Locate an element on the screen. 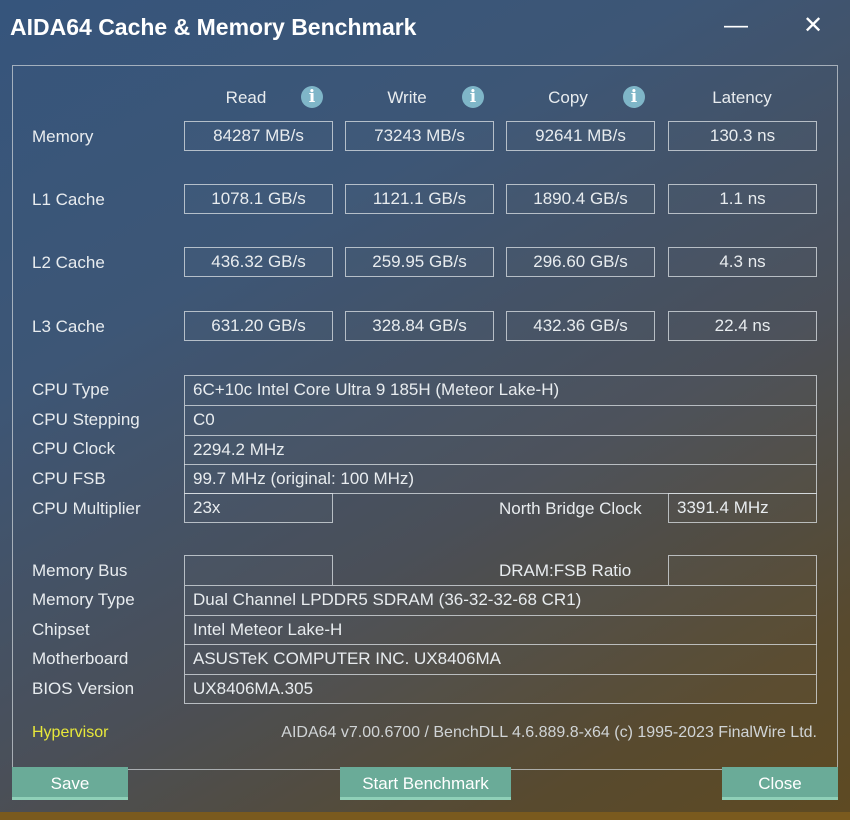  row-label: Memory is located at coordinates (63, 136).